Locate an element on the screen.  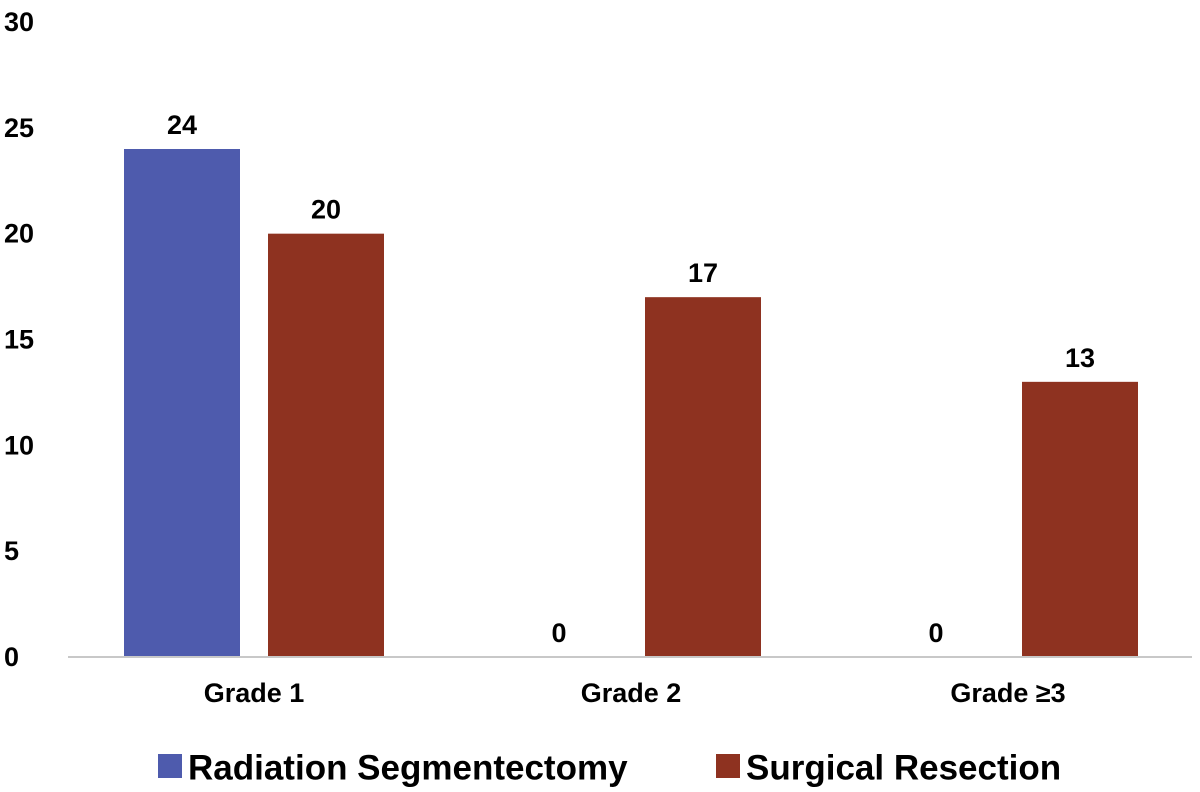
category-label: Grade ≥3 is located at coordinates (1007, 693).